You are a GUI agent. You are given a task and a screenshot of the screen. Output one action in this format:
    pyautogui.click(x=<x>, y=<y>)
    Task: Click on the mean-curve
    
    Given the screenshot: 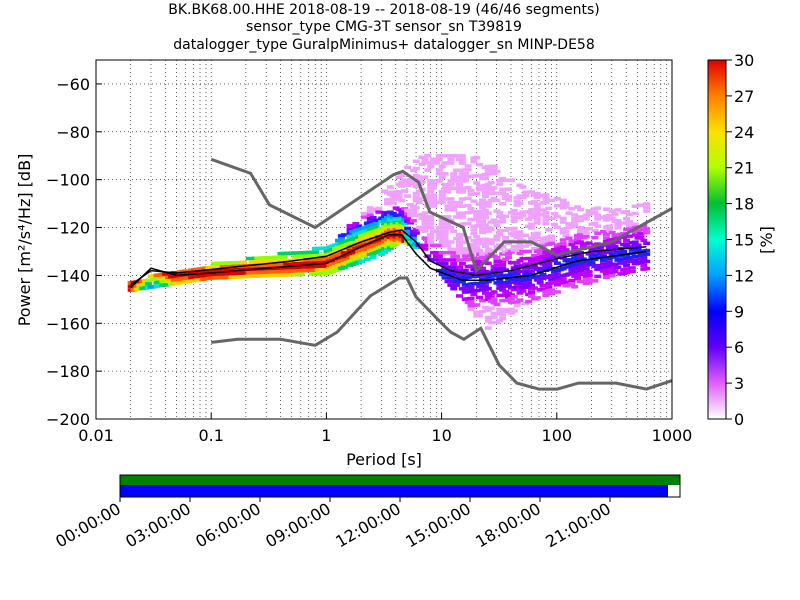 What is the action you would take?
    pyautogui.click(x=388, y=257)
    